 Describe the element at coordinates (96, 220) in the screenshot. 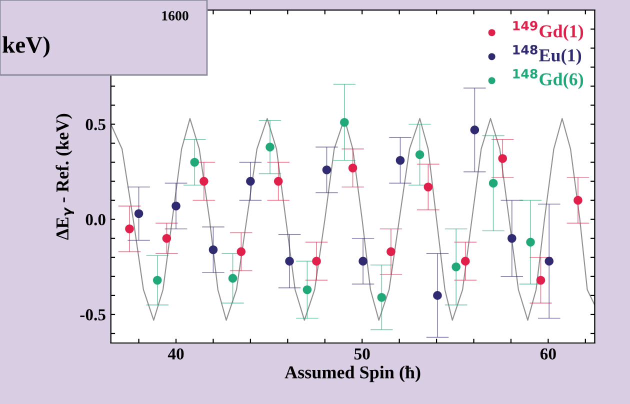

I see `y-tick-label: 0.0` at that location.